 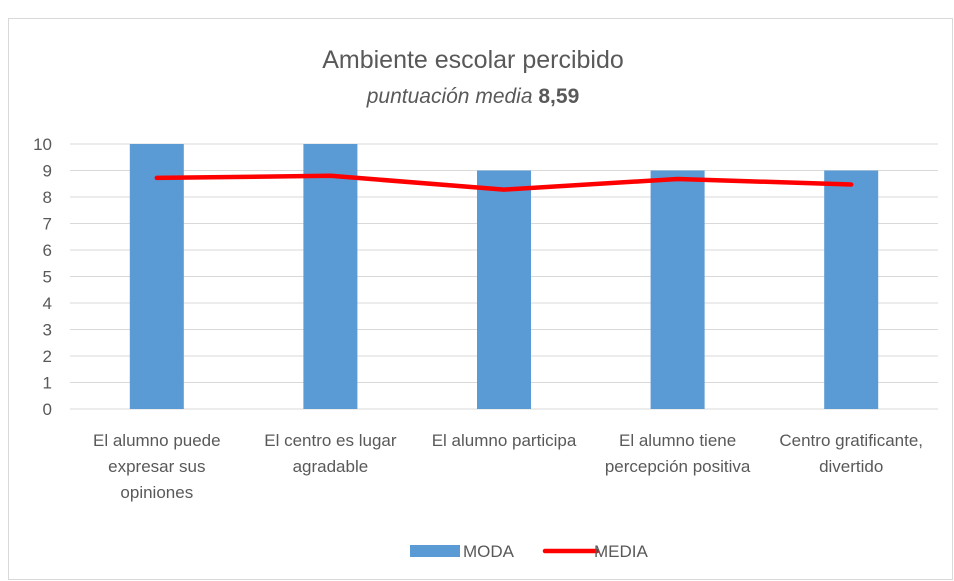 I want to click on y-tick-label: 0, so click(x=47, y=409).